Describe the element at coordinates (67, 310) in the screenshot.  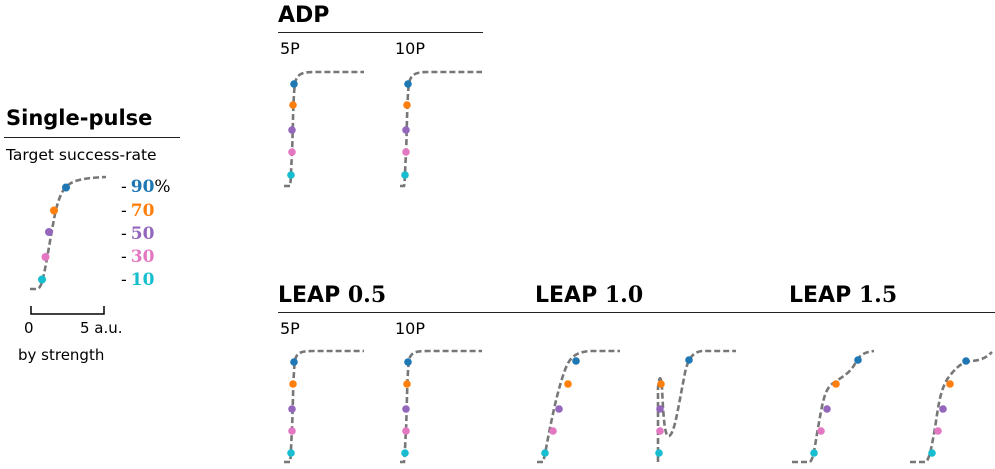
I see `scale-bar` at that location.